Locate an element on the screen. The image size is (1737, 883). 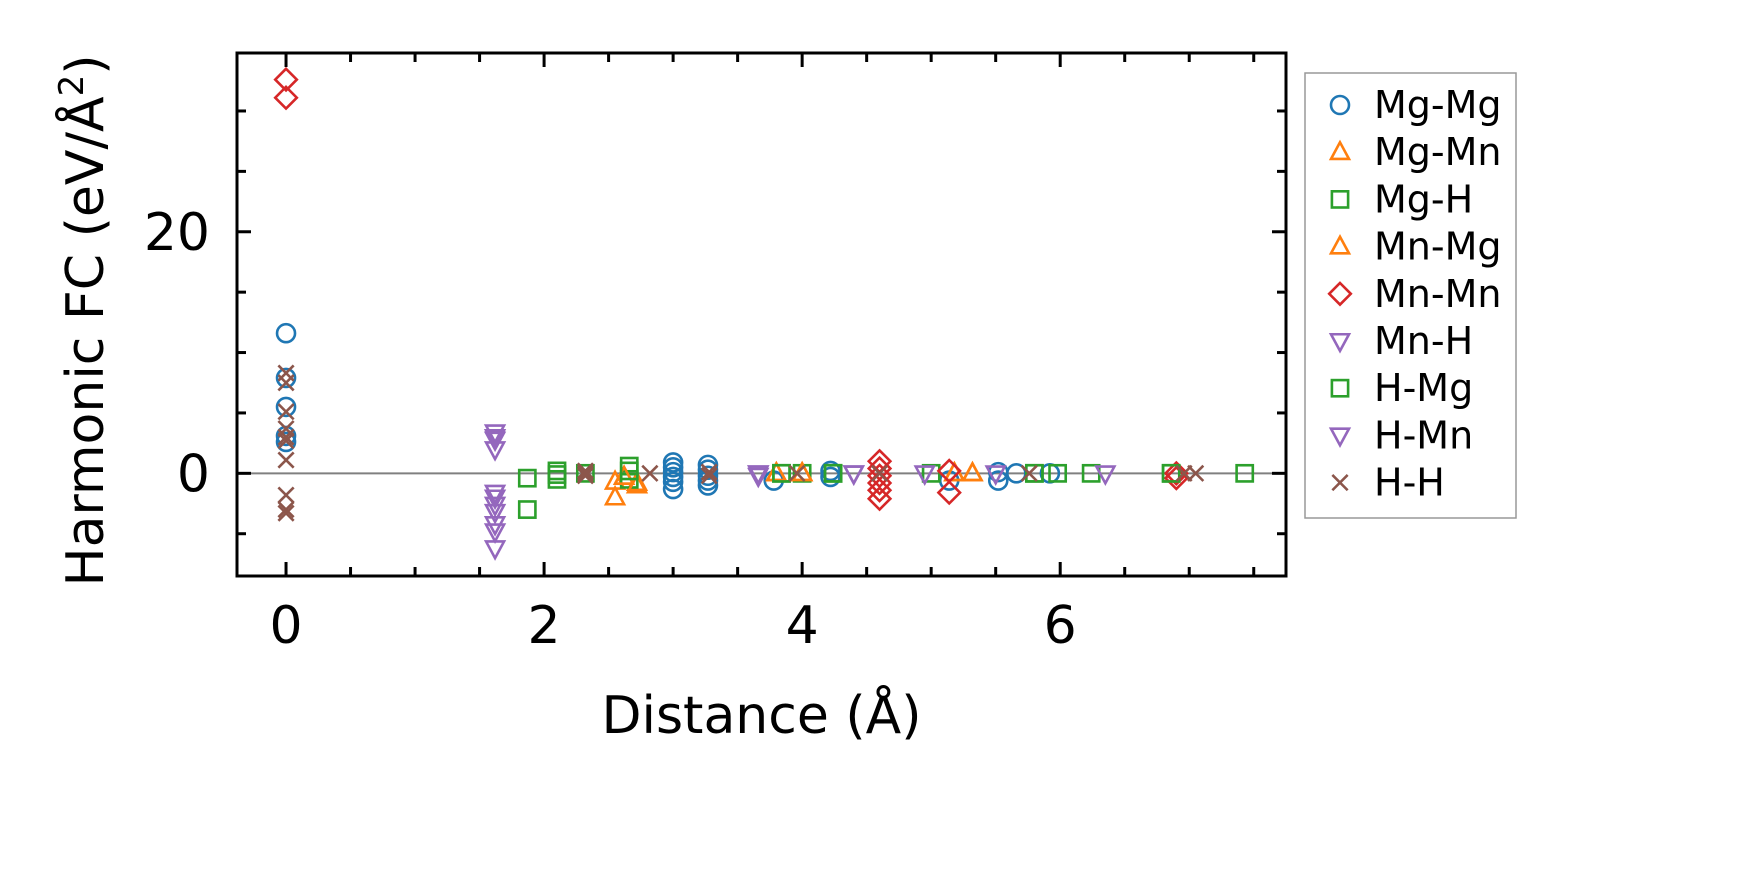
legend-label: H-Mg is located at coordinates (1423, 388).